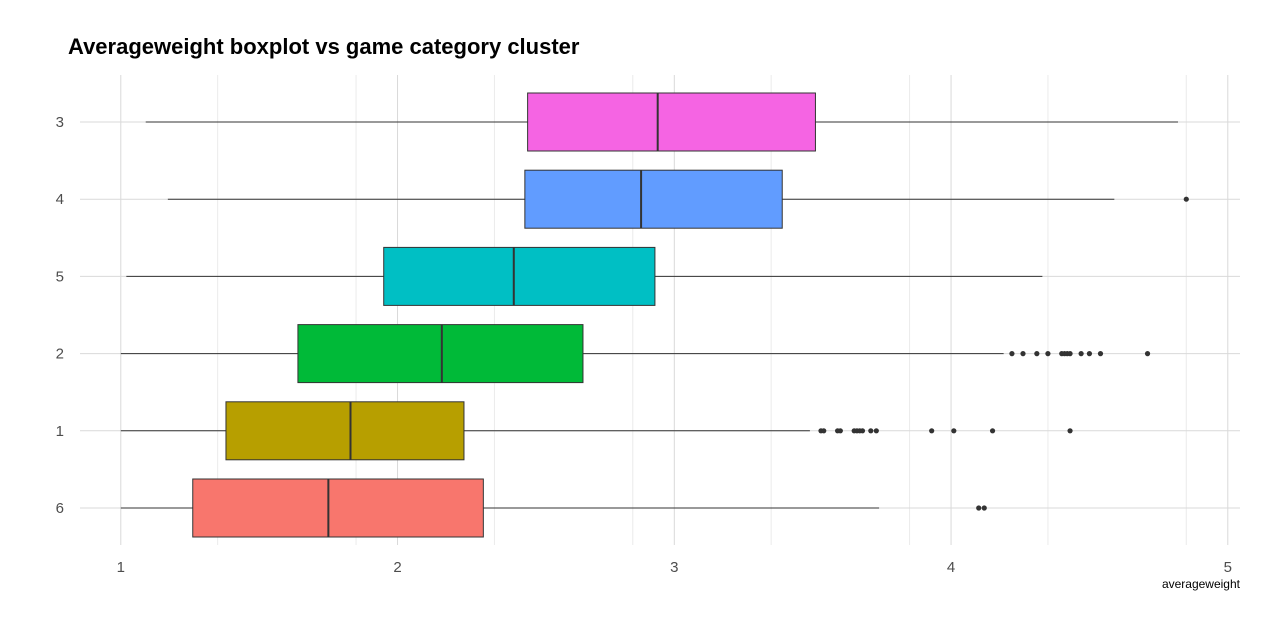 This screenshot has height=629, width=1280. Describe the element at coordinates (60, 276) in the screenshot. I see `y-tick-label: 5` at that location.